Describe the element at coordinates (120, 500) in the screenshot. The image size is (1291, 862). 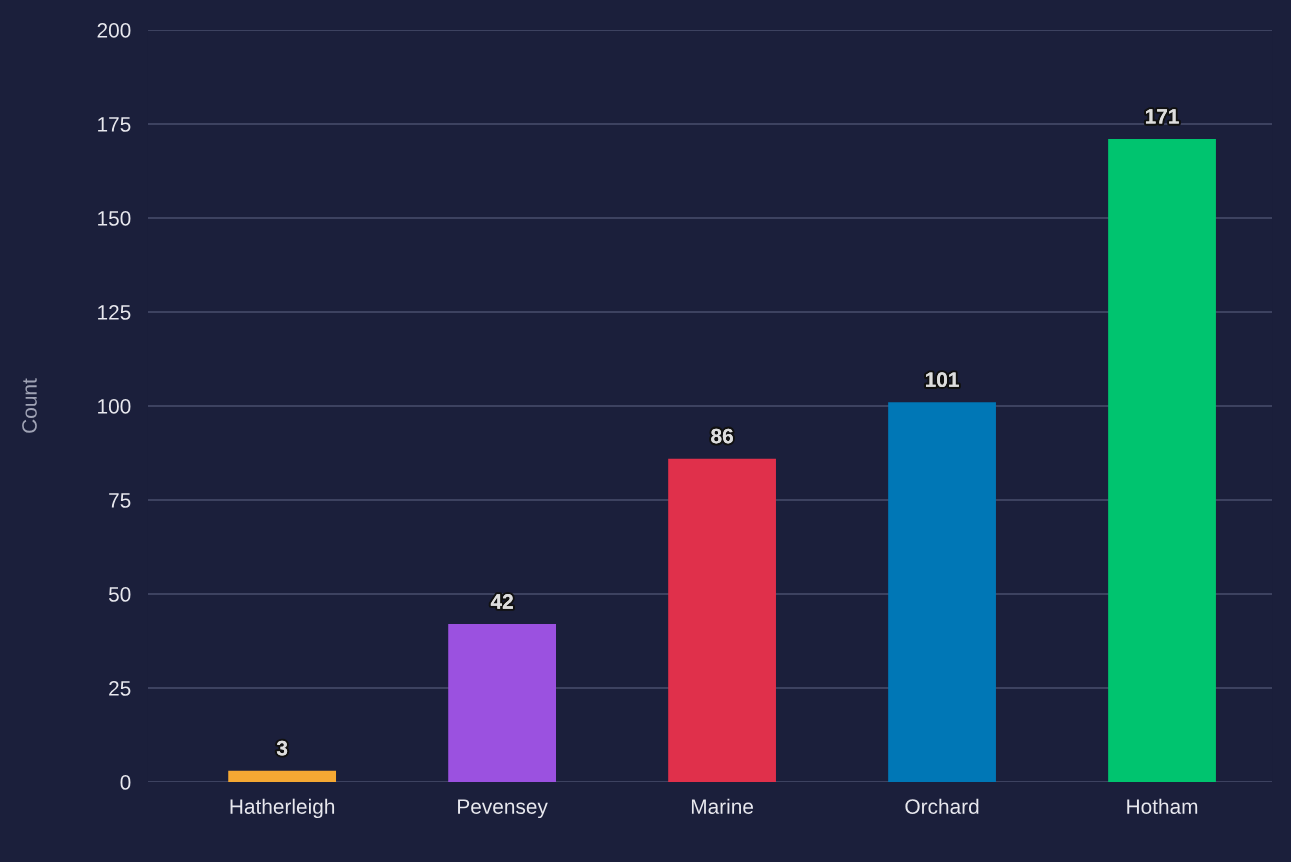
I see `y-tick-label: 75` at that location.